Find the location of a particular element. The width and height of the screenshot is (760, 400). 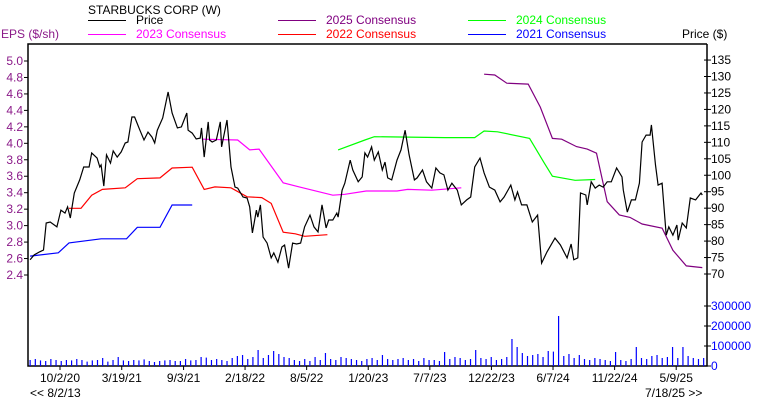

eps-tick-label: 2.6 is located at coordinates (14, 259).